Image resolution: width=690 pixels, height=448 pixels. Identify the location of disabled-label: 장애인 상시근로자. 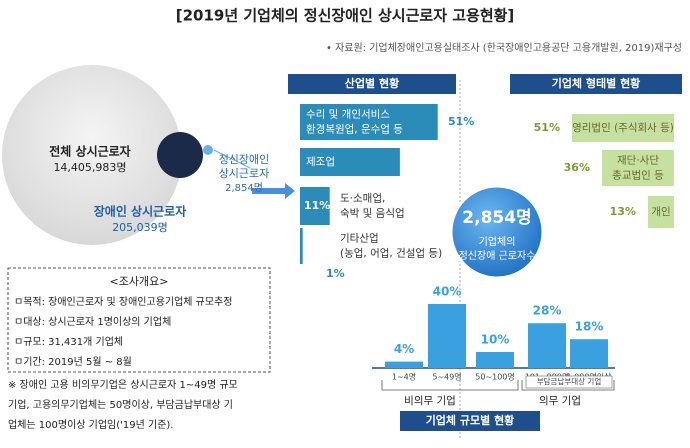
(140, 211).